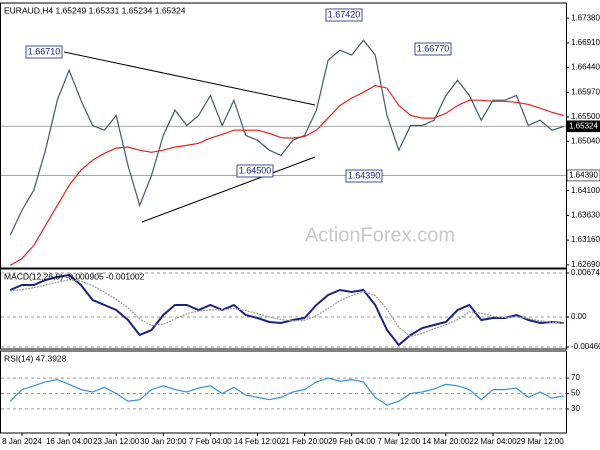  Describe the element at coordinates (579, 316) in the screenshot. I see `y-tick-label: 0.00` at that location.